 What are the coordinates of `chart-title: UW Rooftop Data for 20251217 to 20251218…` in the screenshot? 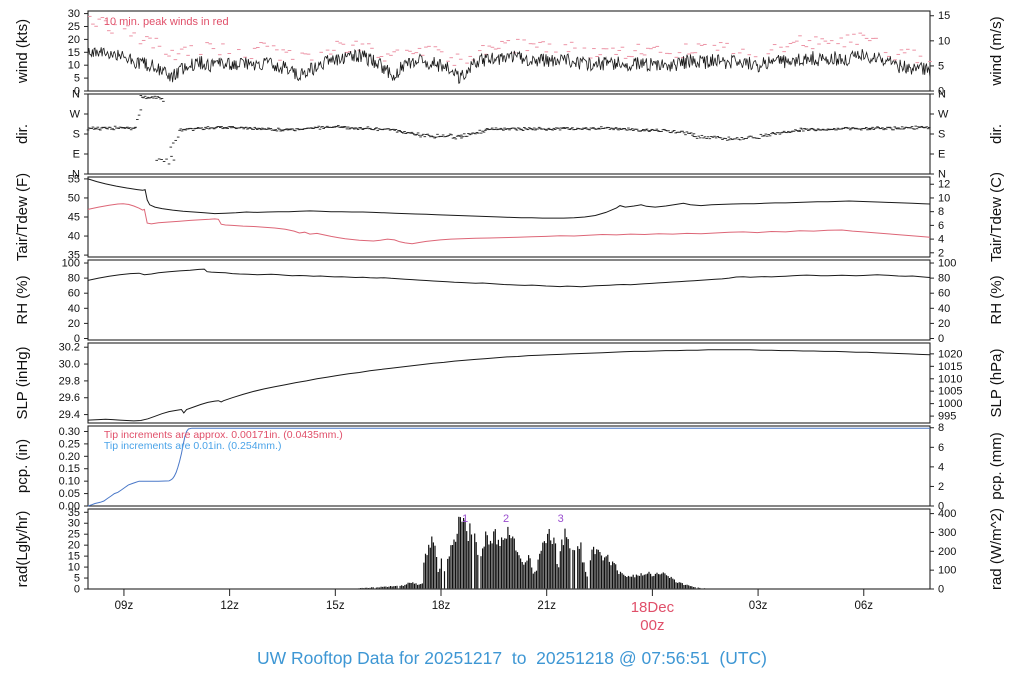 It's located at (512, 658).